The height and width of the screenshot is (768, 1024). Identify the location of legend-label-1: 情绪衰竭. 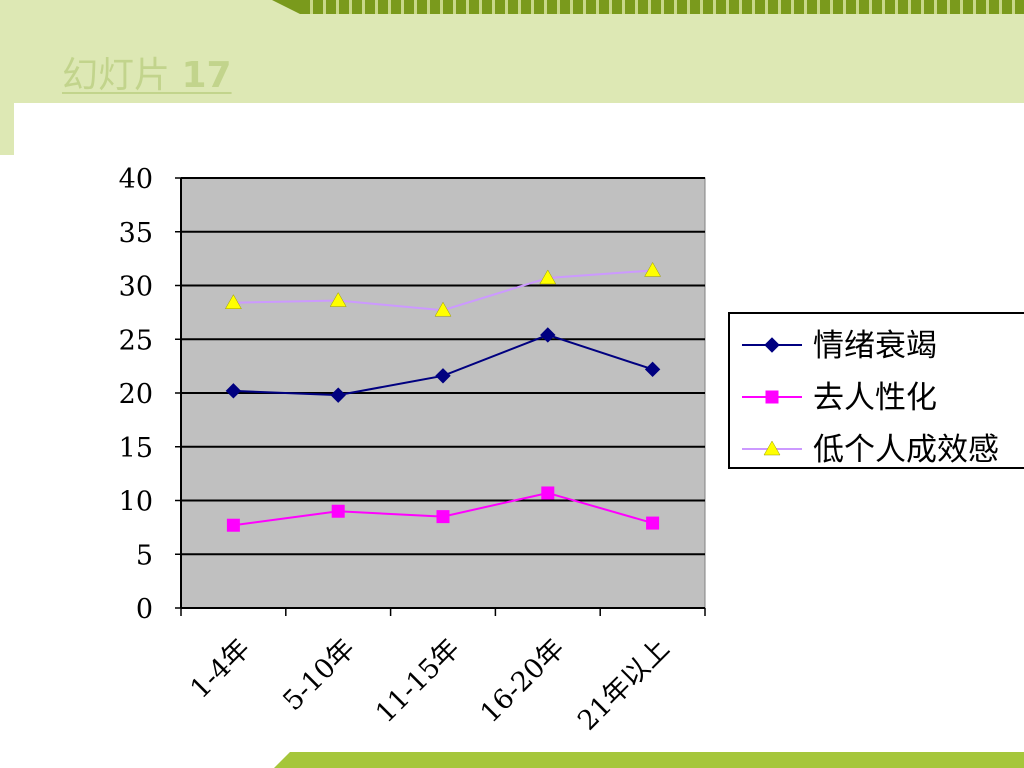
(875, 346).